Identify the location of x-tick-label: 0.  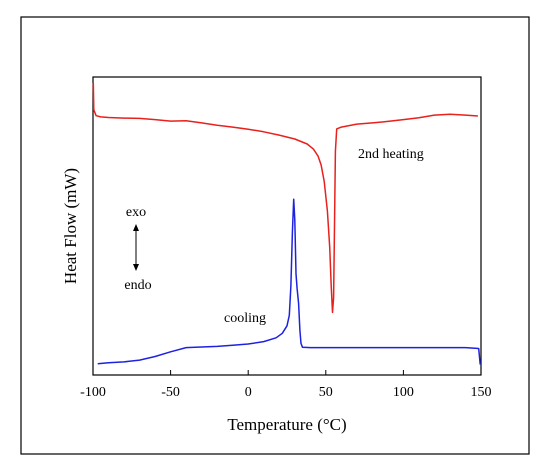
(248, 392).